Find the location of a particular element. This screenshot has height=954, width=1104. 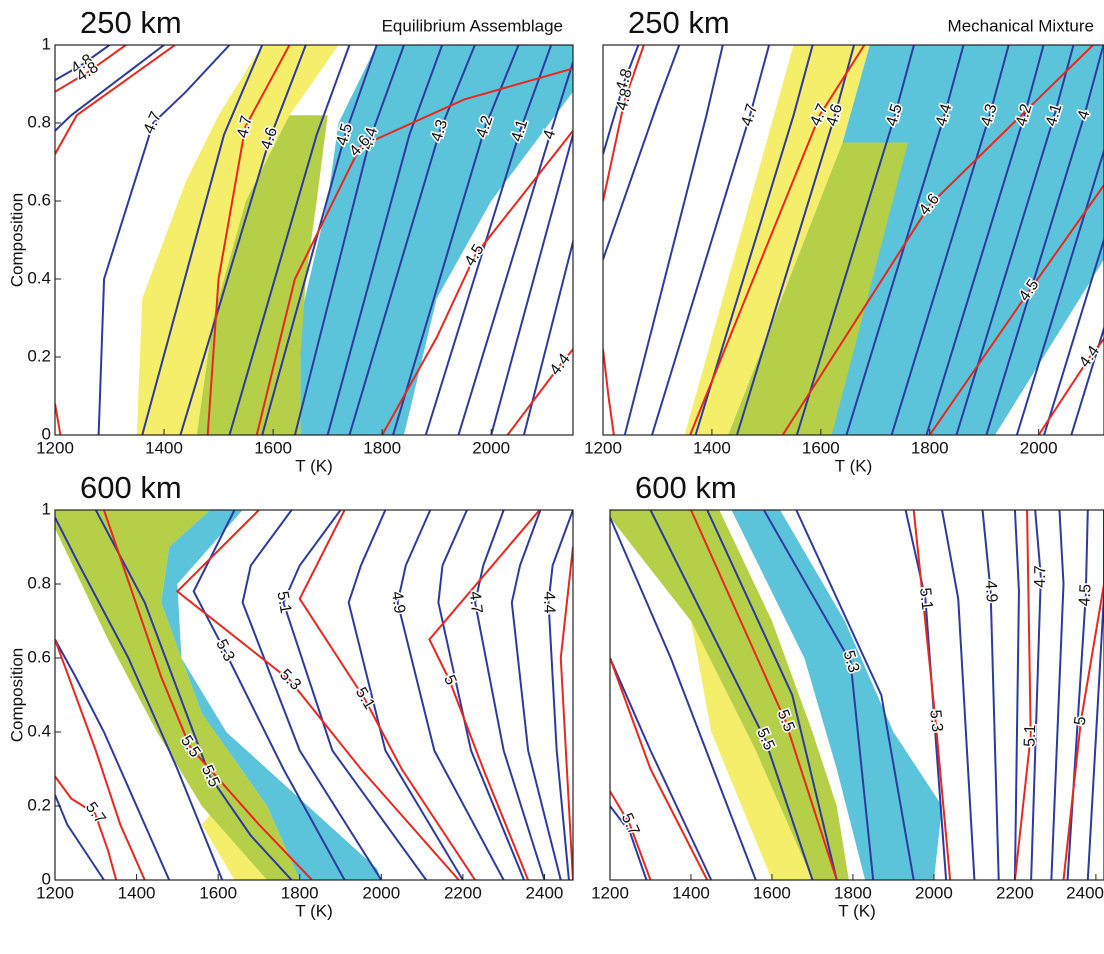

contour-label: 4.5 is located at coordinates (1085, 594).